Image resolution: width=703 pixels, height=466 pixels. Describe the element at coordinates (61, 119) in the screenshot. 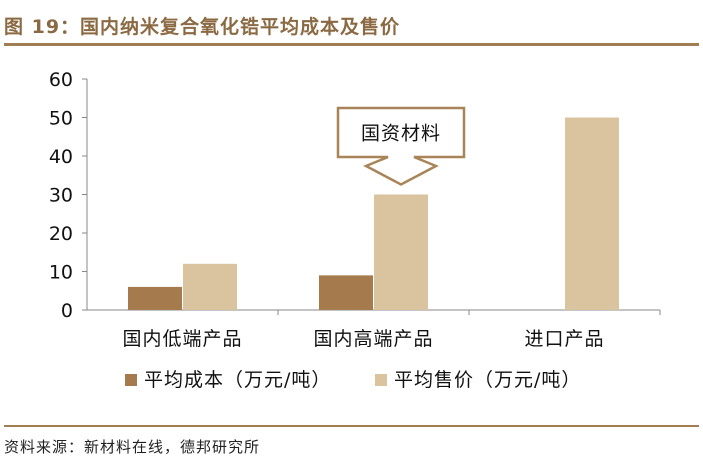

I see `y-tick-label: 50` at that location.